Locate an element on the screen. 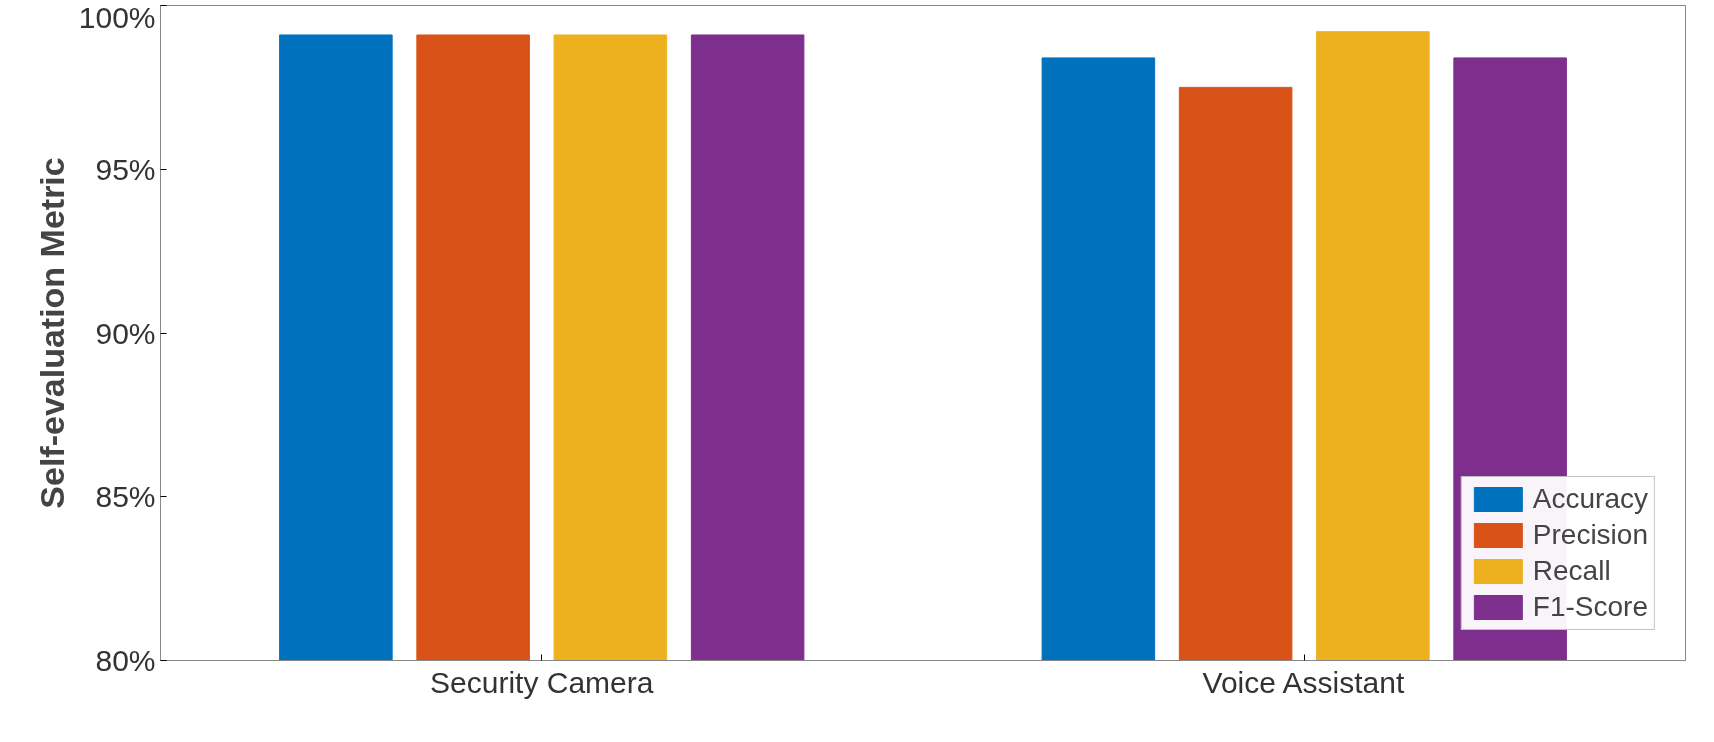 The image size is (1714, 742). x-tick-label: Security Camera is located at coordinates (542, 682).